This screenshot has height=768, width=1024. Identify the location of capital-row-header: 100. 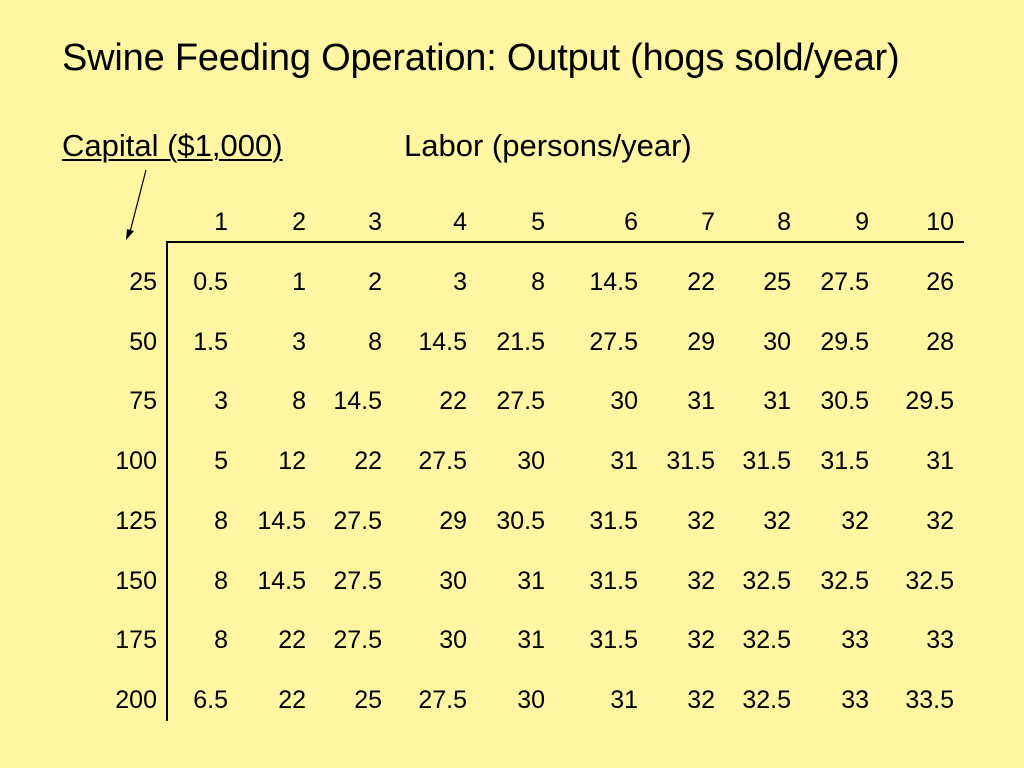
(136, 461).